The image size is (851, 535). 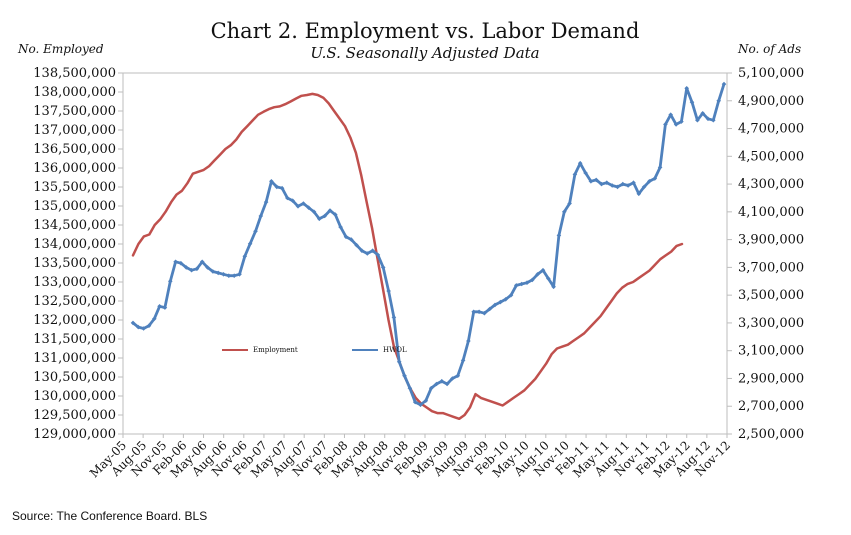 What do you see at coordinates (74, 149) in the screenshot?
I see `left-tick-label: 136,500,000` at bounding box center [74, 149].